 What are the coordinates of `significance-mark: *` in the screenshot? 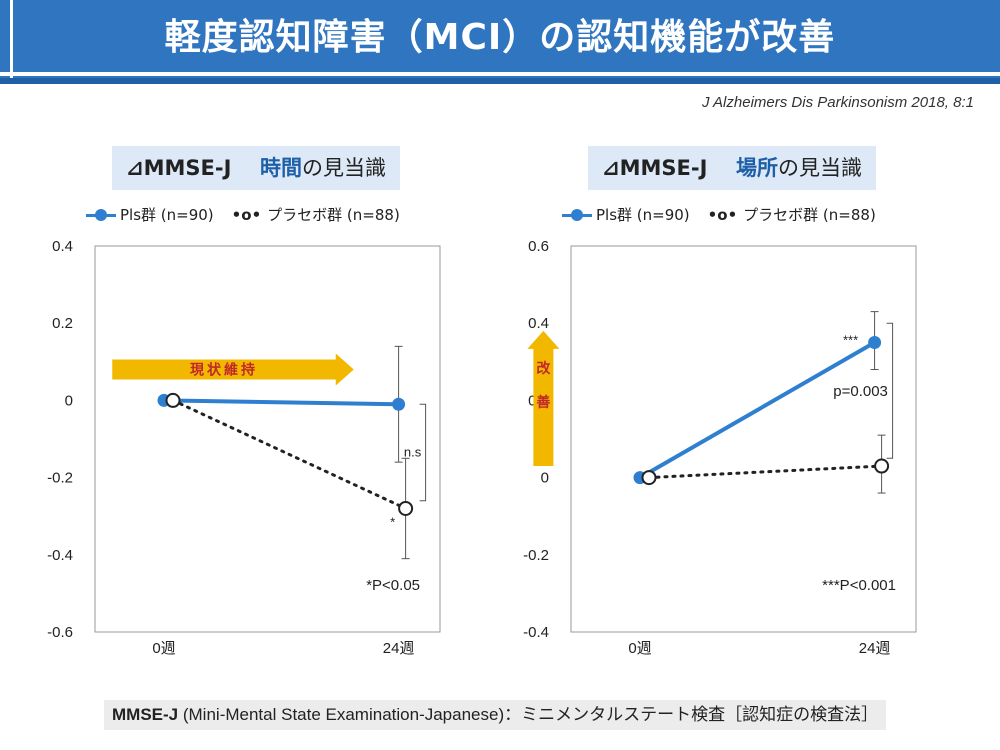 It's located at (392, 521).